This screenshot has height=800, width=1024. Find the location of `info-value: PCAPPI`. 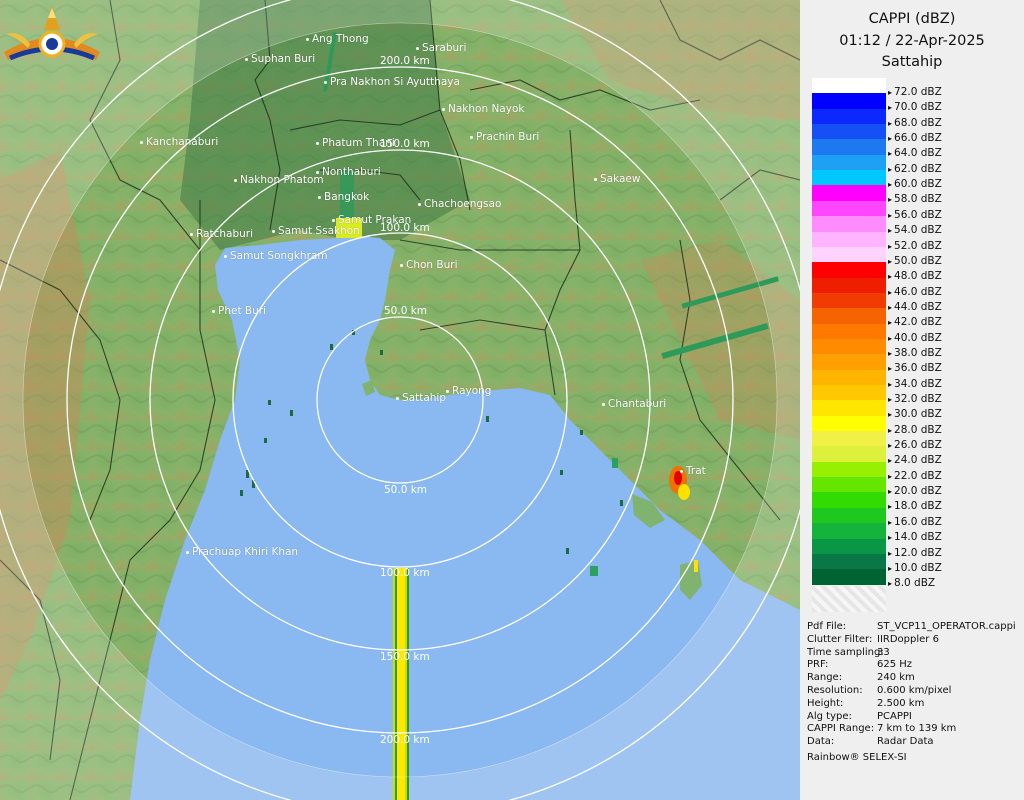

info-value: PCAPPI is located at coordinates (894, 716).